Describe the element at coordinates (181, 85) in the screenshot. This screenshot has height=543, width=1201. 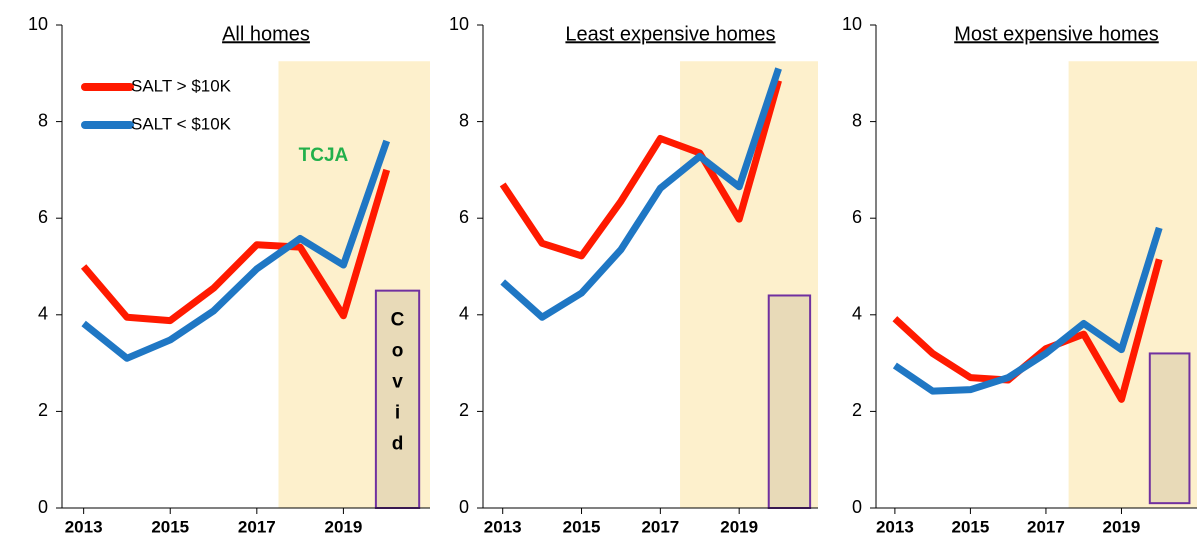
I see `legend-label: SALT > $10K` at that location.